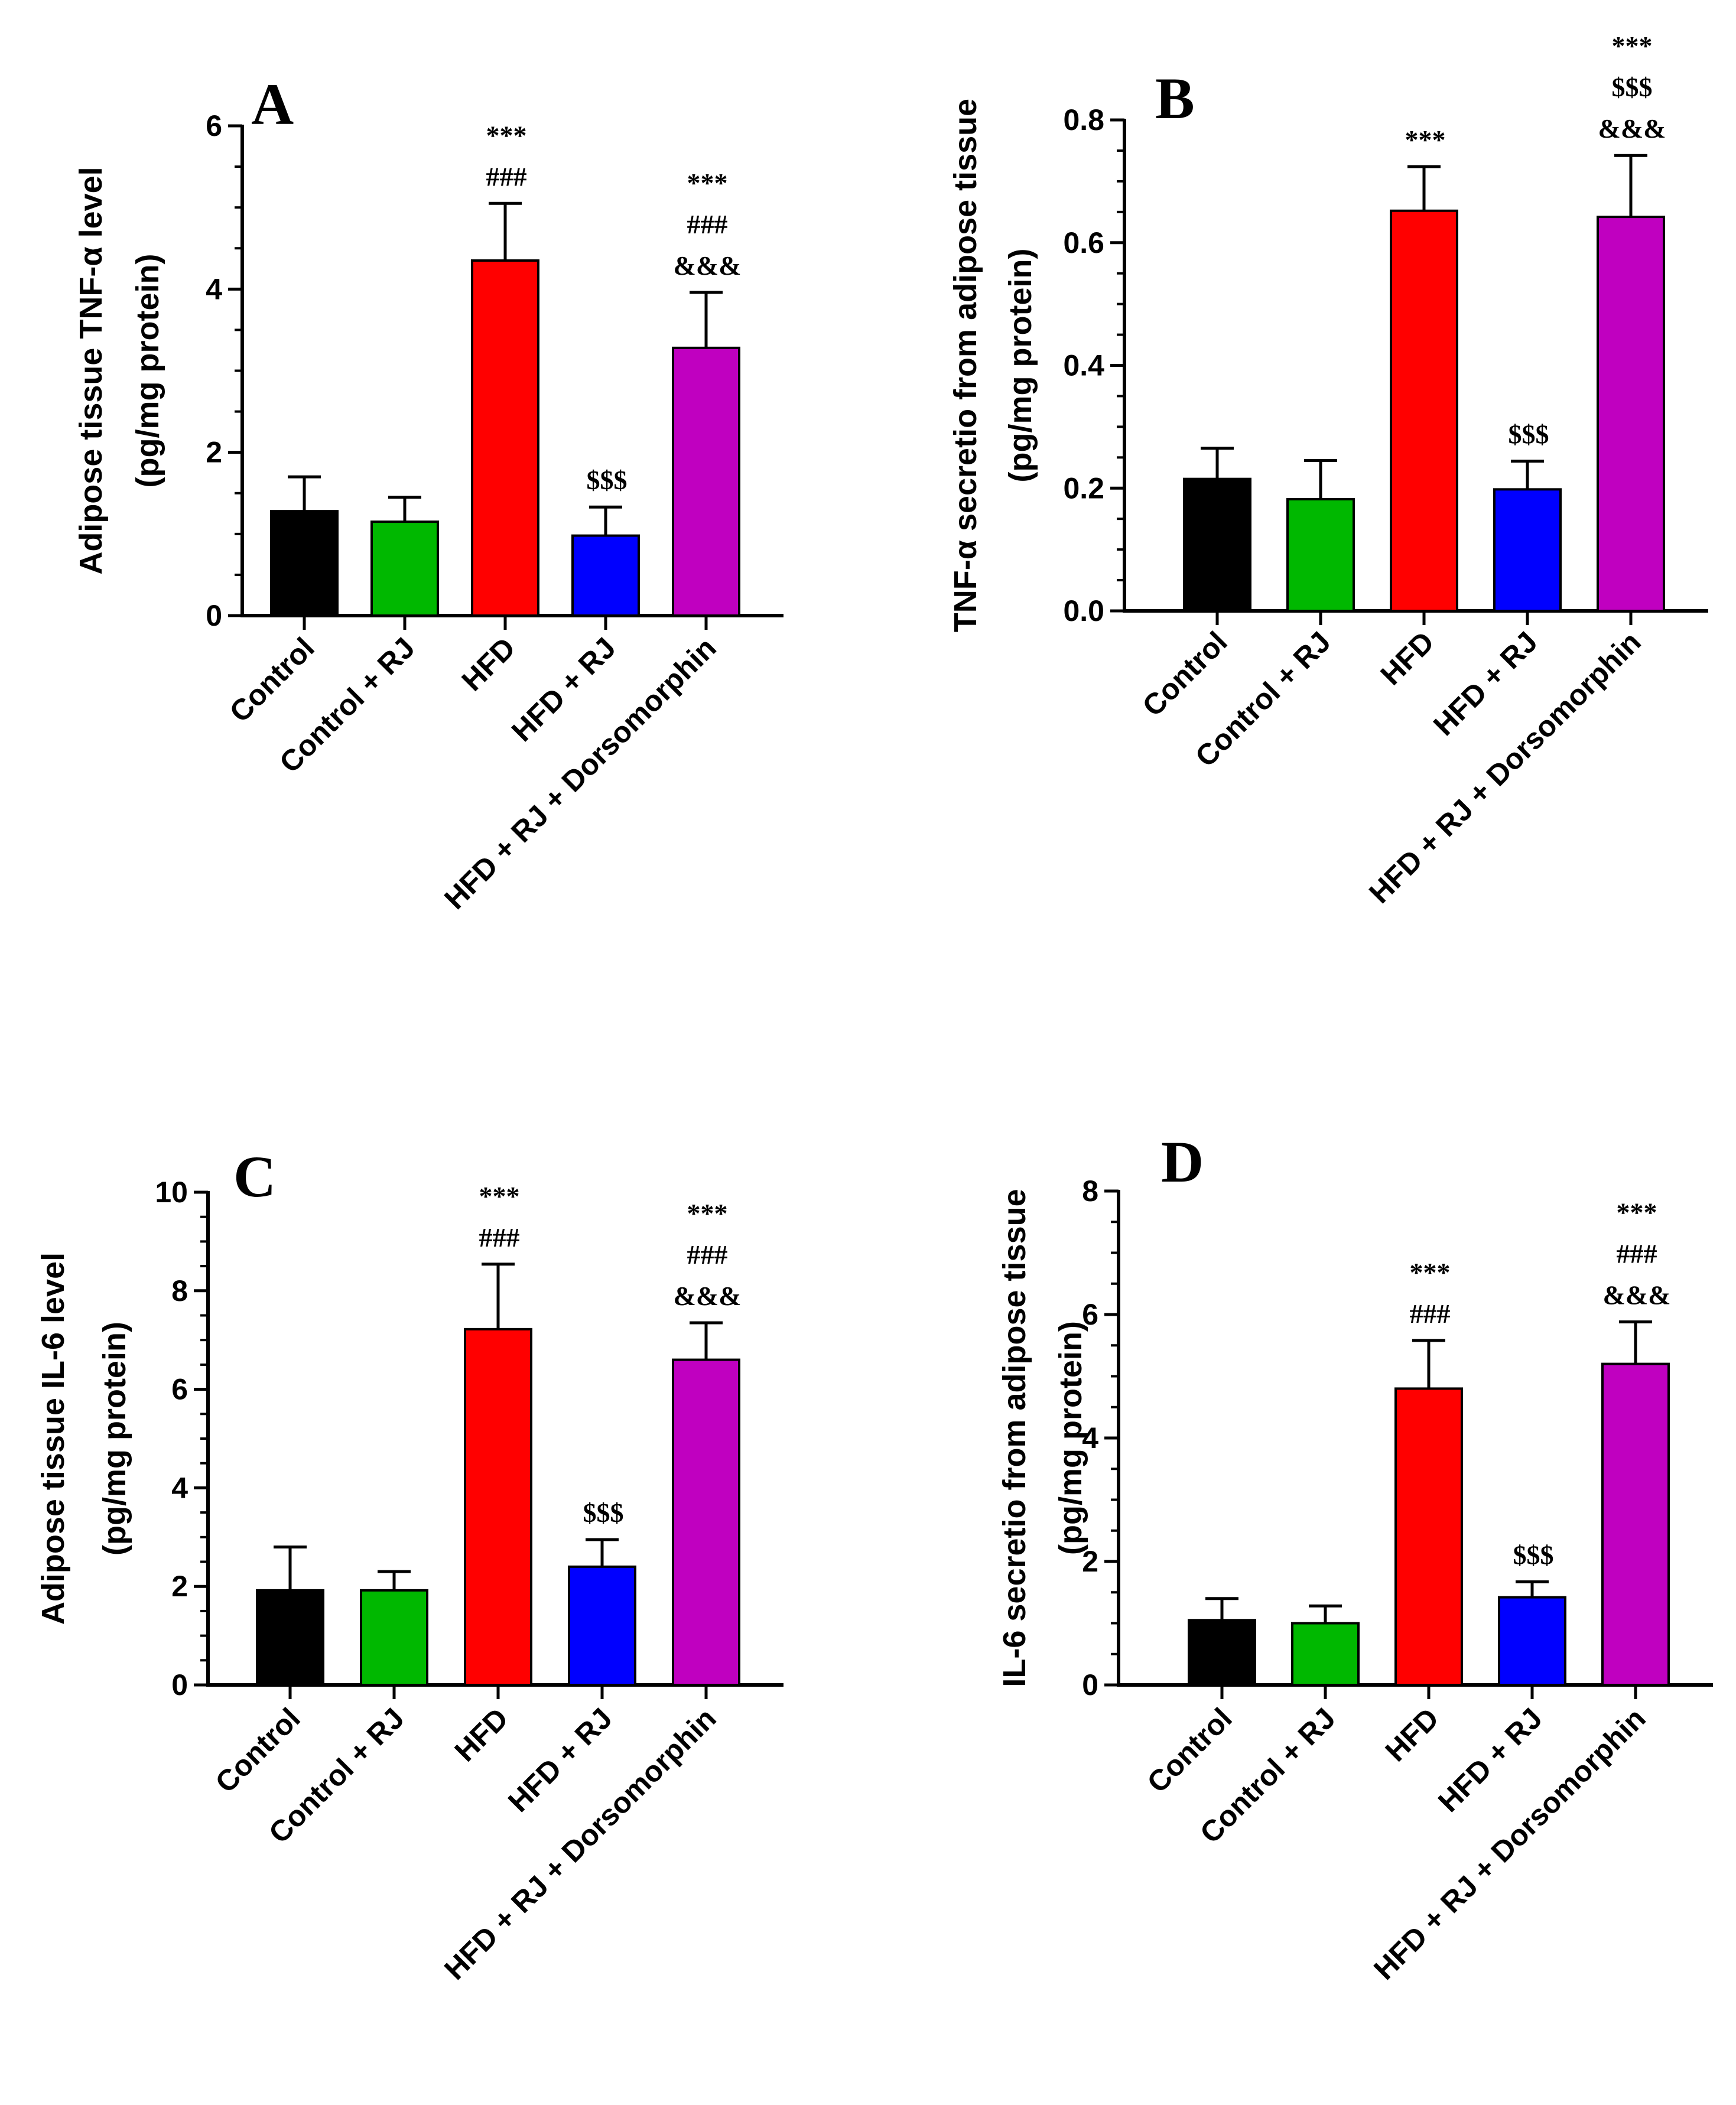 This screenshot has height=2105, width=1736. Describe the element at coordinates (91, 370) in the screenshot. I see `y-axis-label: Adipose tissue TNF-α level` at that location.